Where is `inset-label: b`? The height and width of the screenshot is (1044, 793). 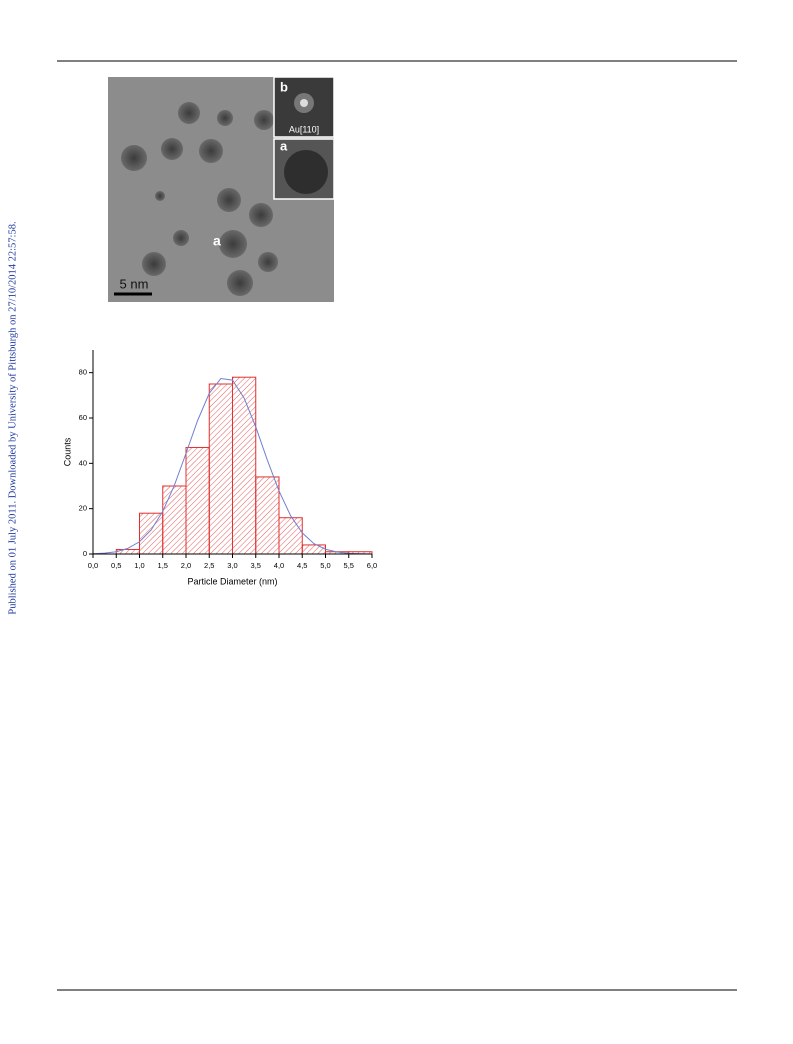
inset-label: b is located at coordinates (284, 86).